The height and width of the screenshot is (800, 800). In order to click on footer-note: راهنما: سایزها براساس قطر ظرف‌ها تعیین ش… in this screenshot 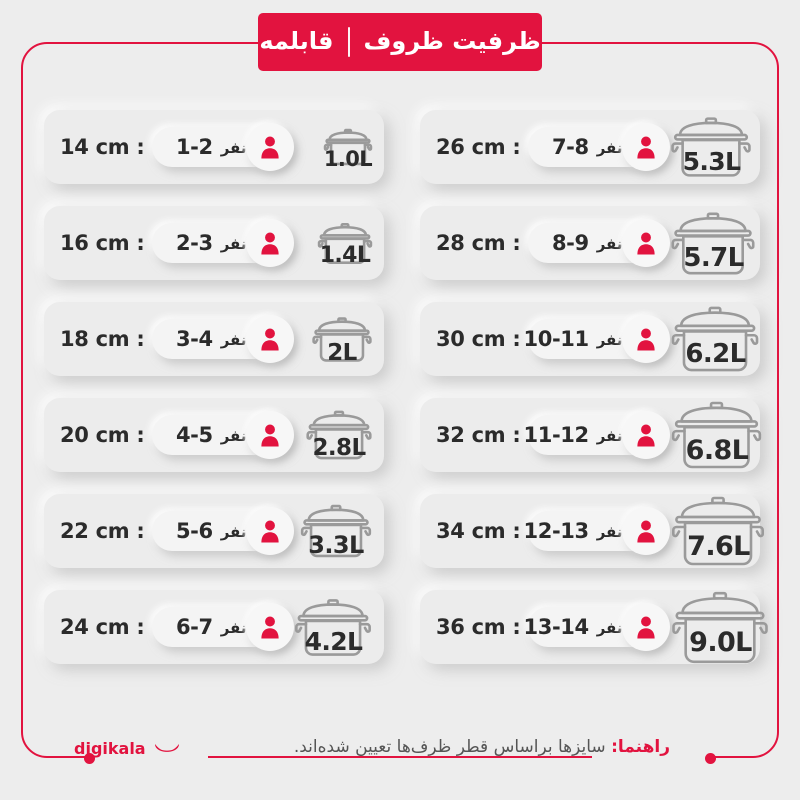, I will do `click(482, 747)`.